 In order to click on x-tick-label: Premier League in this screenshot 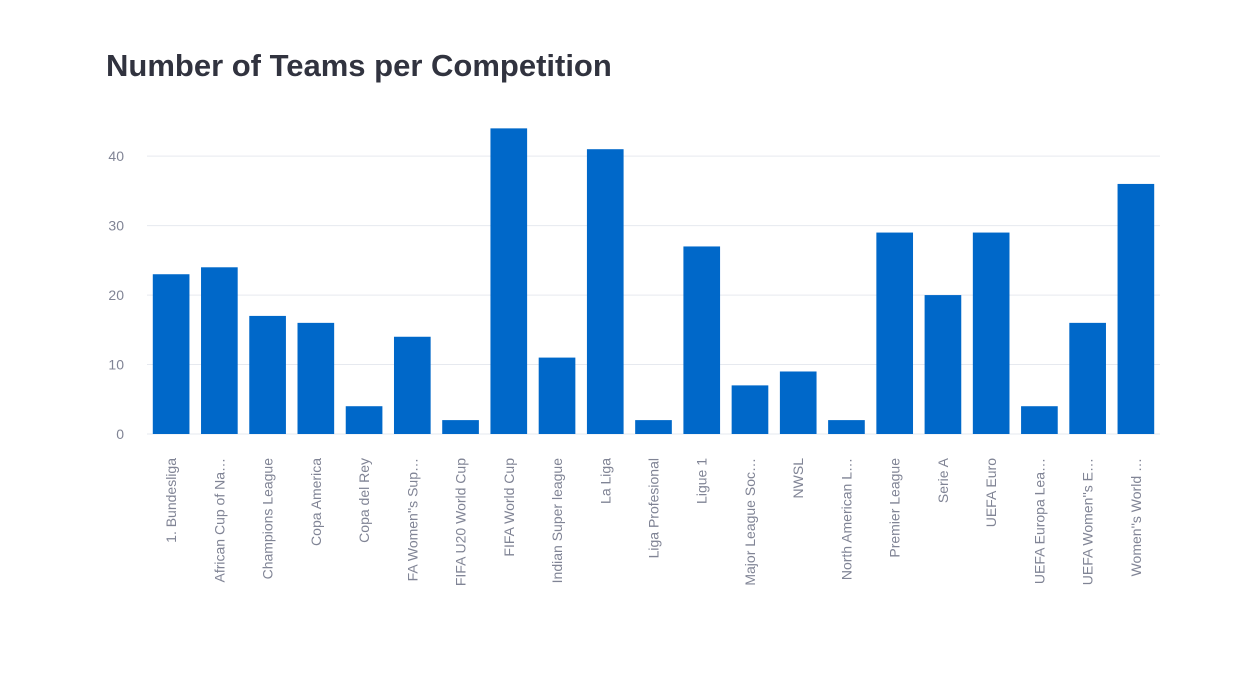, I will do `click(895, 508)`.